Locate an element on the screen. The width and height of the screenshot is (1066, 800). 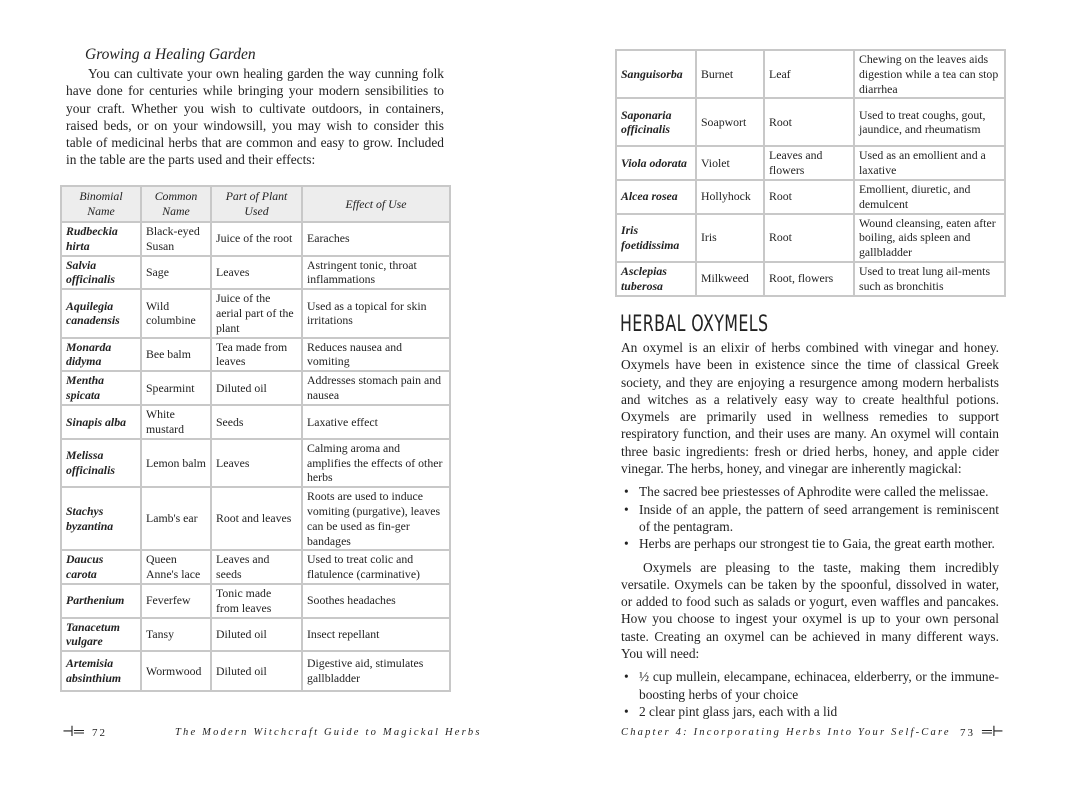
part-used-cell: Leaves and seeds is located at coordinates (256, 567).